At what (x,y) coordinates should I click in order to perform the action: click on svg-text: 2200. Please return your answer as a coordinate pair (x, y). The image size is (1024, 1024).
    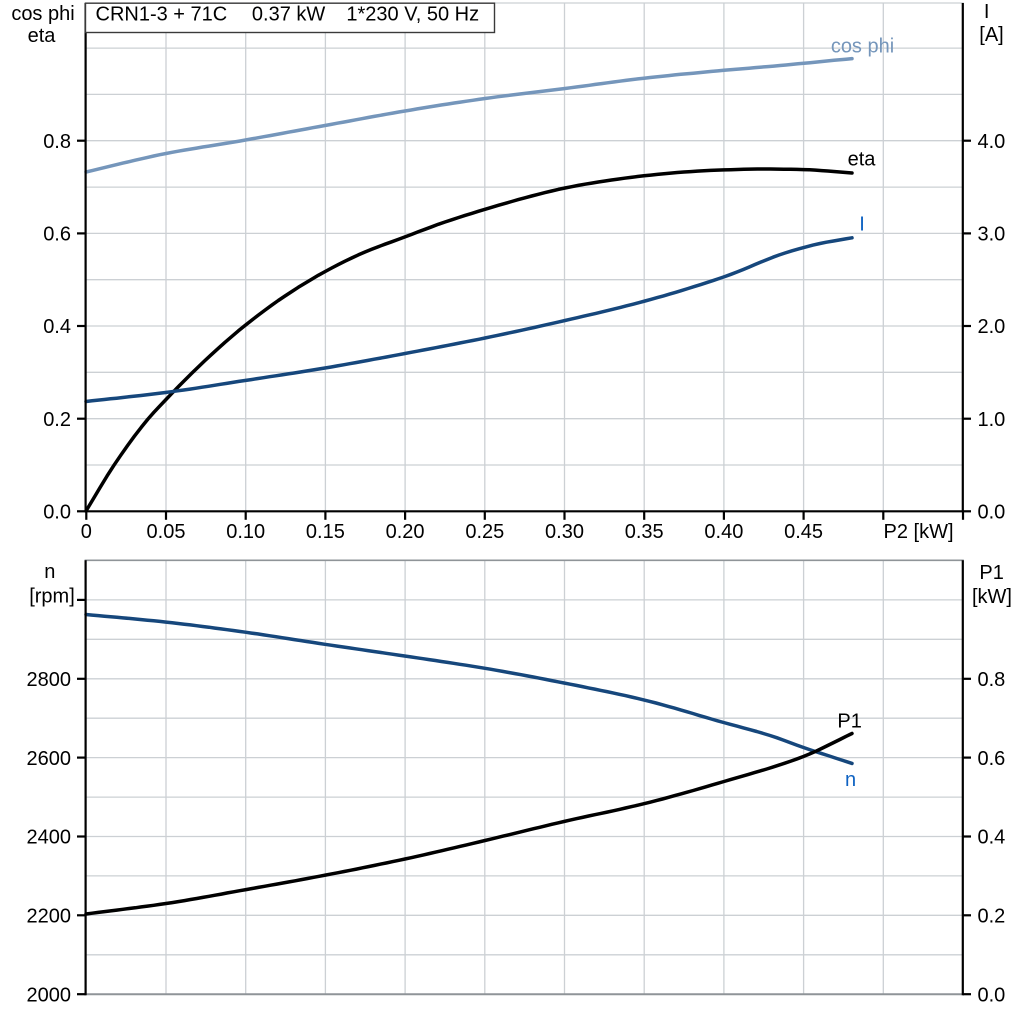
    Looking at the image, I should click on (49, 917).